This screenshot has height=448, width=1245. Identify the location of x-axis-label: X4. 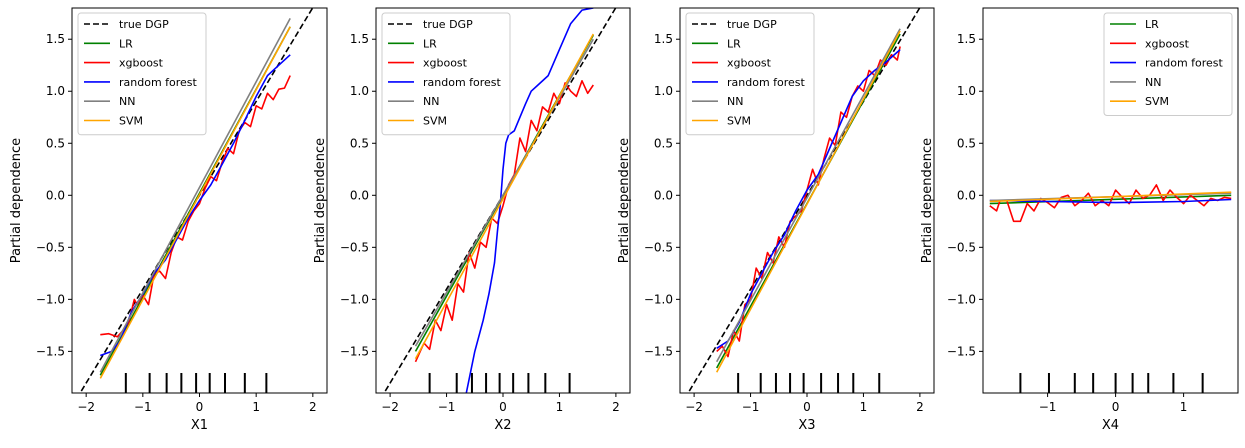
(1110, 425).